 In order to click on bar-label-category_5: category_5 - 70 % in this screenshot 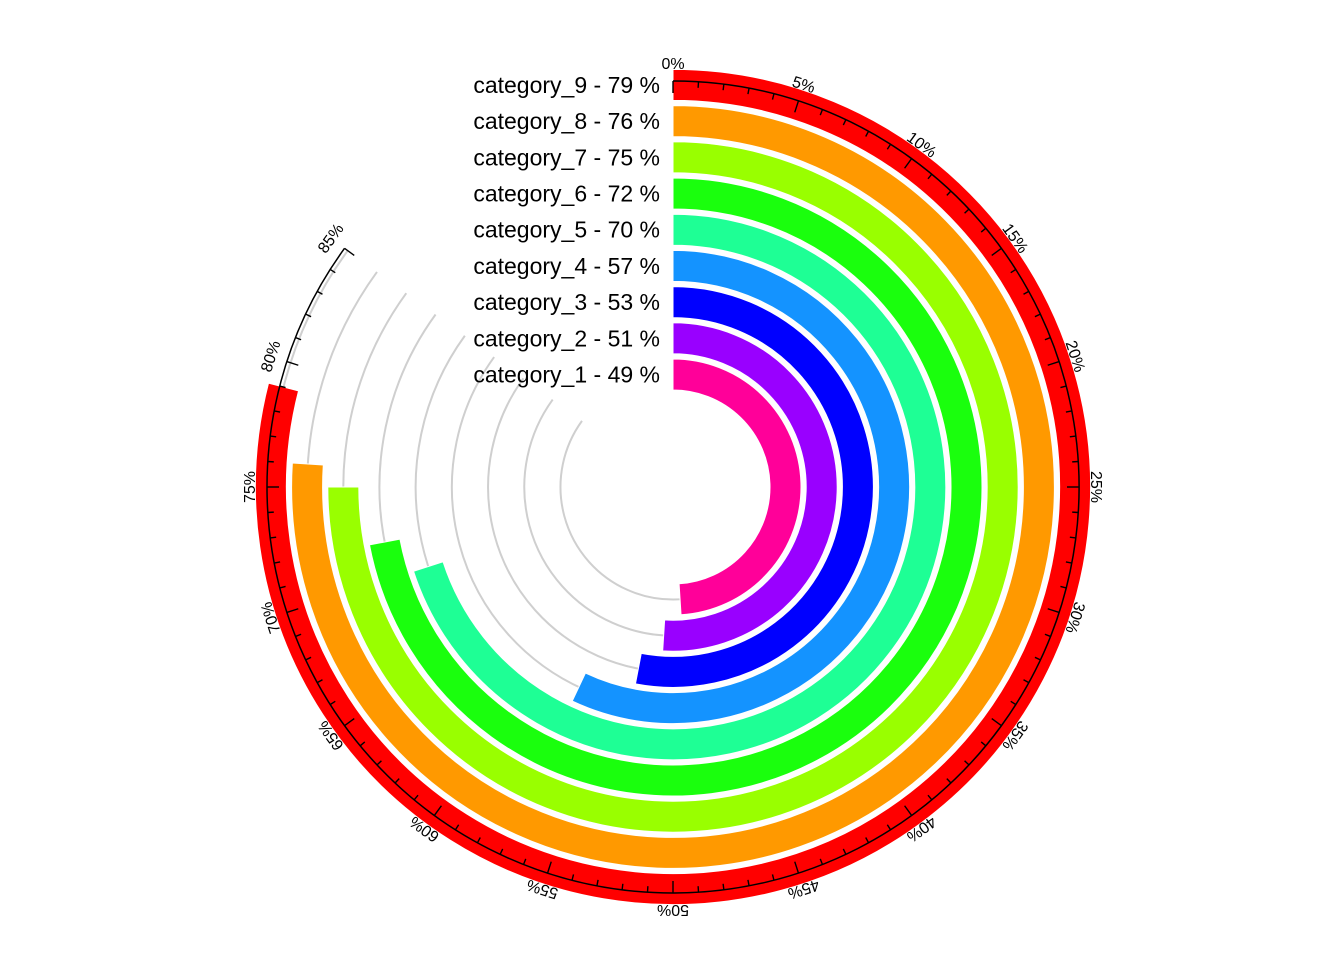, I will do `click(566, 230)`.